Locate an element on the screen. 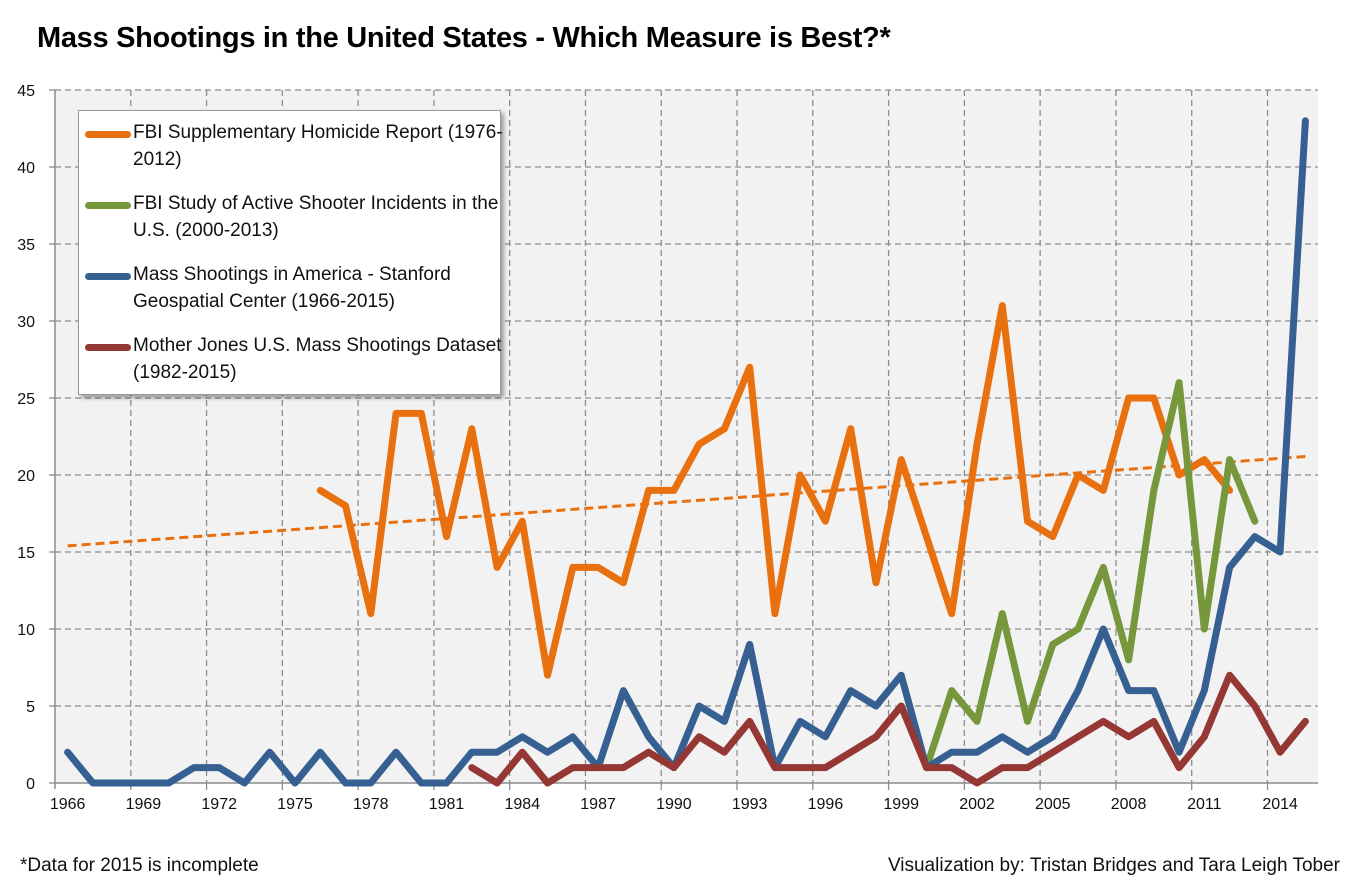 This screenshot has width=1362, height=894. y-tick-label: 20 is located at coordinates (26, 476).